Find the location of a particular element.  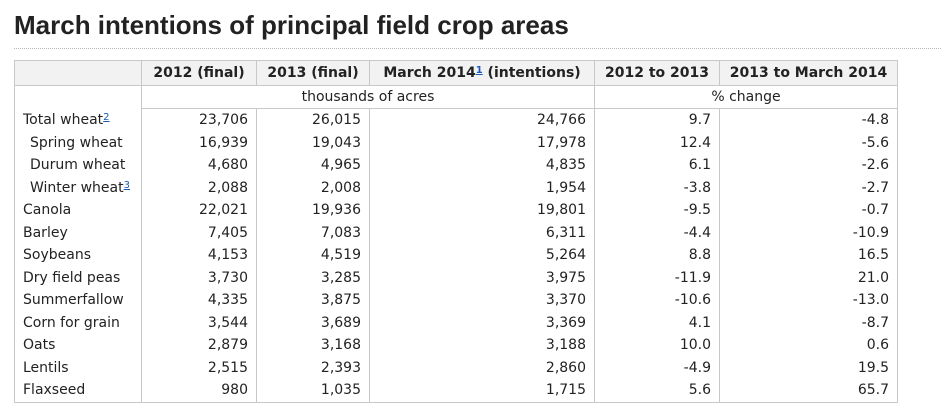

table-row: Soybeans 4,153 4,519 5,264 8.8 16.5 is located at coordinates (456, 255).